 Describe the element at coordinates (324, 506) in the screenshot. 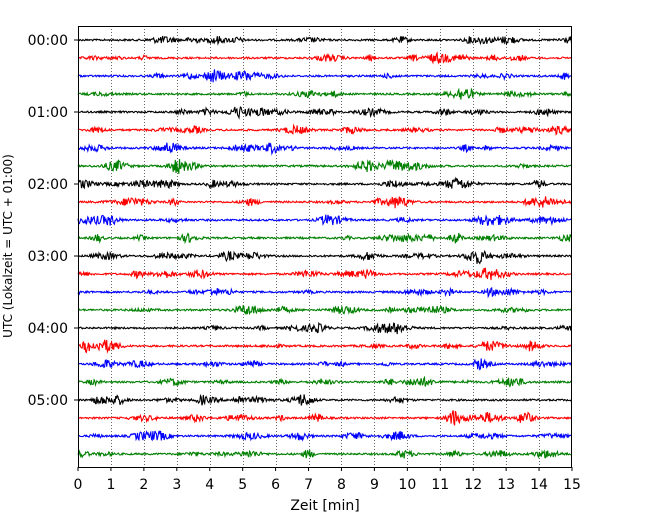

I see `x-axis-label: Zeit [min]` at that location.